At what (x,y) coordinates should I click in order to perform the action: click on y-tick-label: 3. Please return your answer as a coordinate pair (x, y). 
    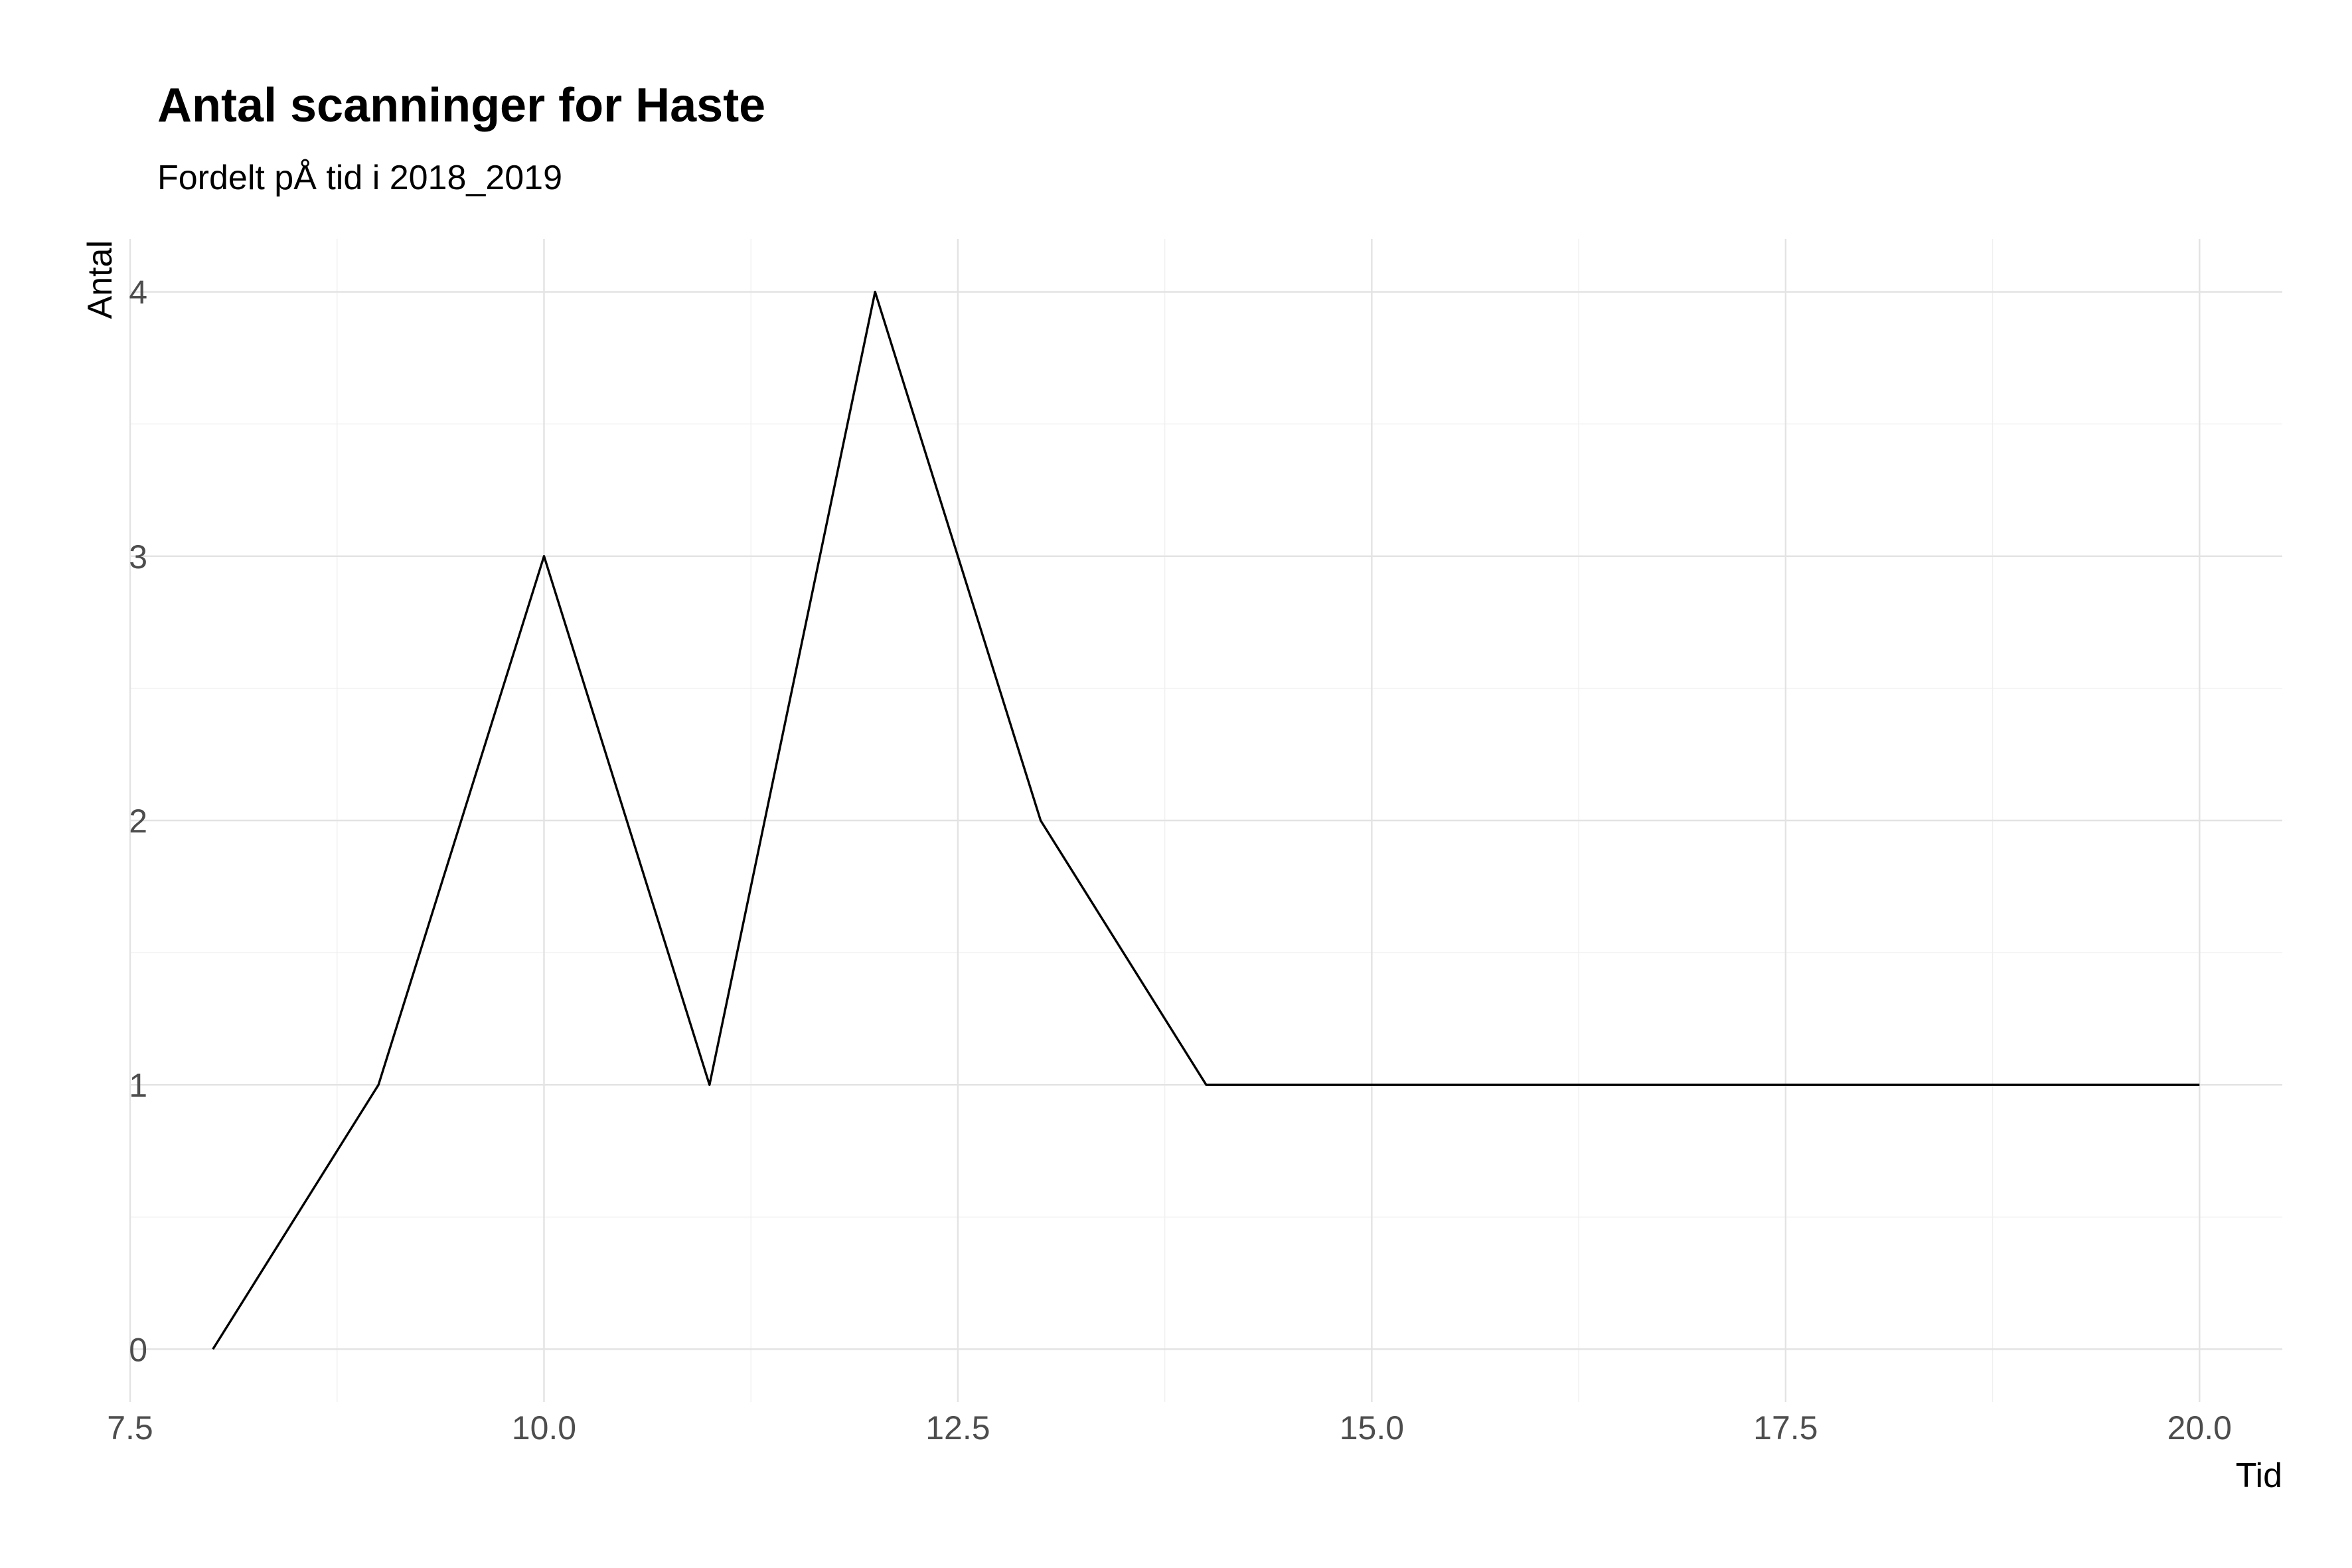
    Looking at the image, I should click on (138, 557).